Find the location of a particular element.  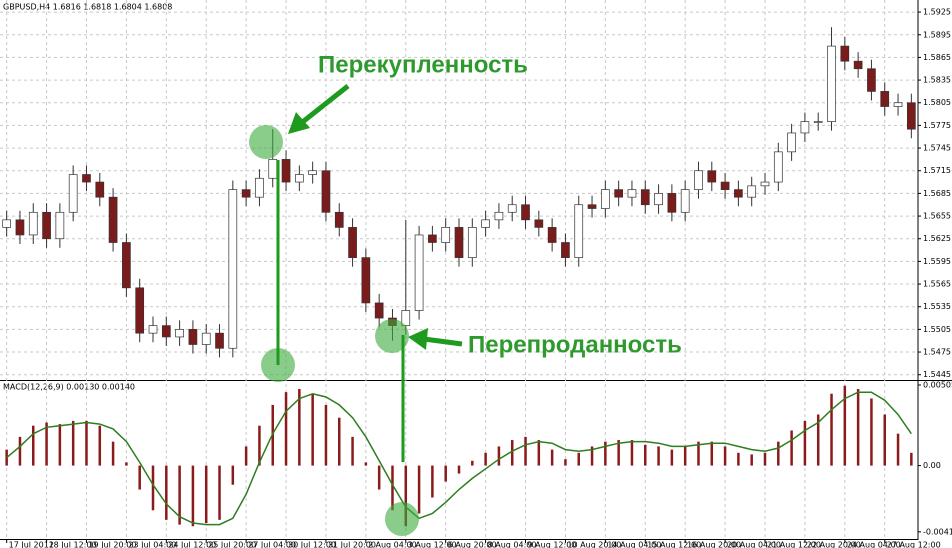

y-tick-label: 1.5745 is located at coordinates (937, 148).